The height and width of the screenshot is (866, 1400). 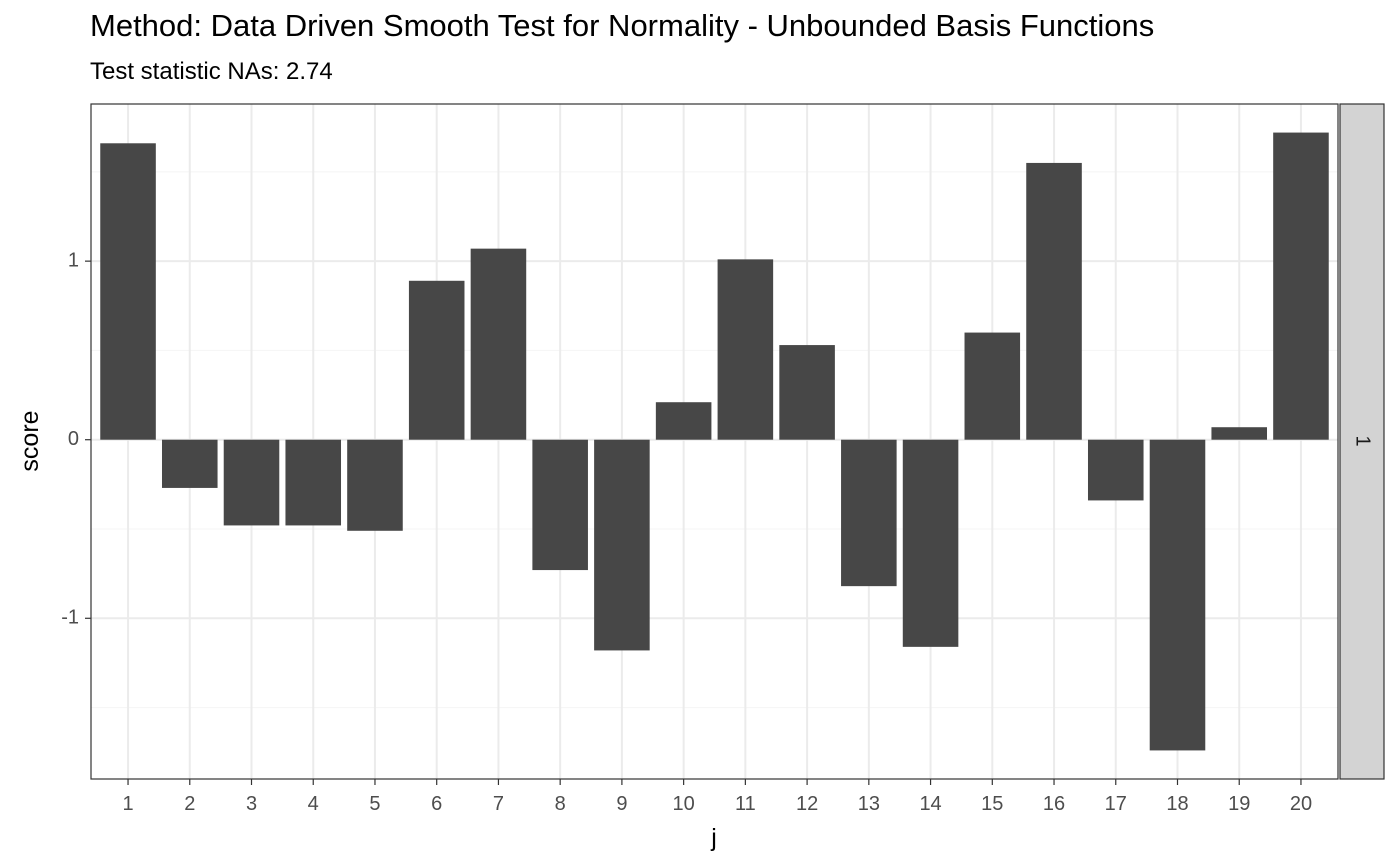 I want to click on facet-strip-label: 1, so click(x=1363, y=440).